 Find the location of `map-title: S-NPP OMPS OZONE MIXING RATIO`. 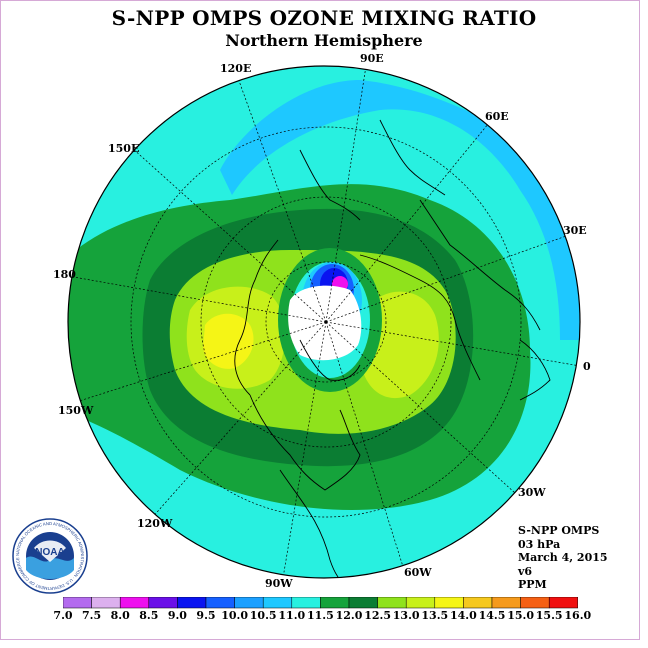

map-title: S-NPP OMPS OZONE MIXING RATIO is located at coordinates (324, 18).